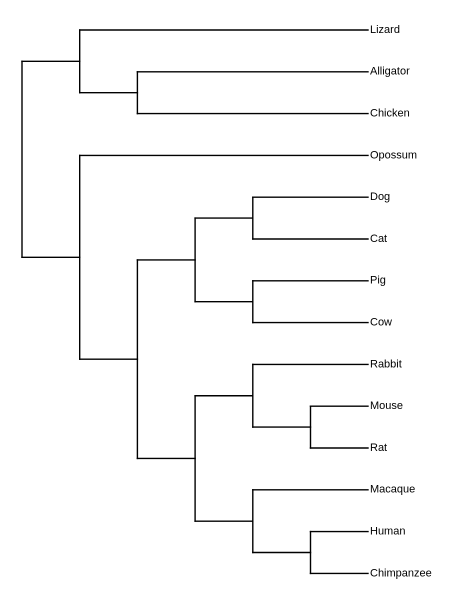  What do you see at coordinates (387, 532) in the screenshot?
I see `leaf-label-human: Human` at bounding box center [387, 532].